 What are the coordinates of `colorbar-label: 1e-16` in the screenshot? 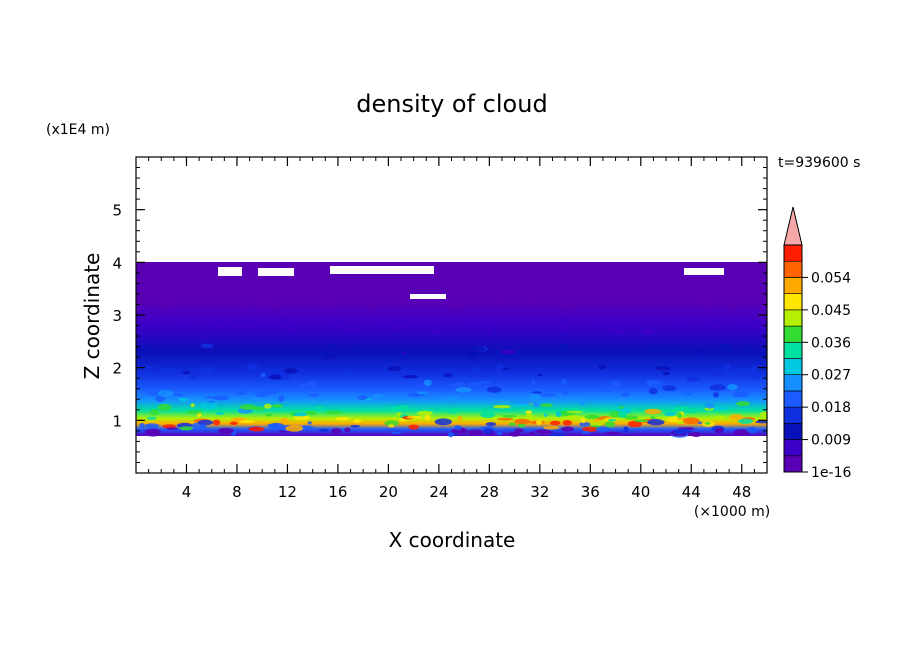 It's located at (831, 473).